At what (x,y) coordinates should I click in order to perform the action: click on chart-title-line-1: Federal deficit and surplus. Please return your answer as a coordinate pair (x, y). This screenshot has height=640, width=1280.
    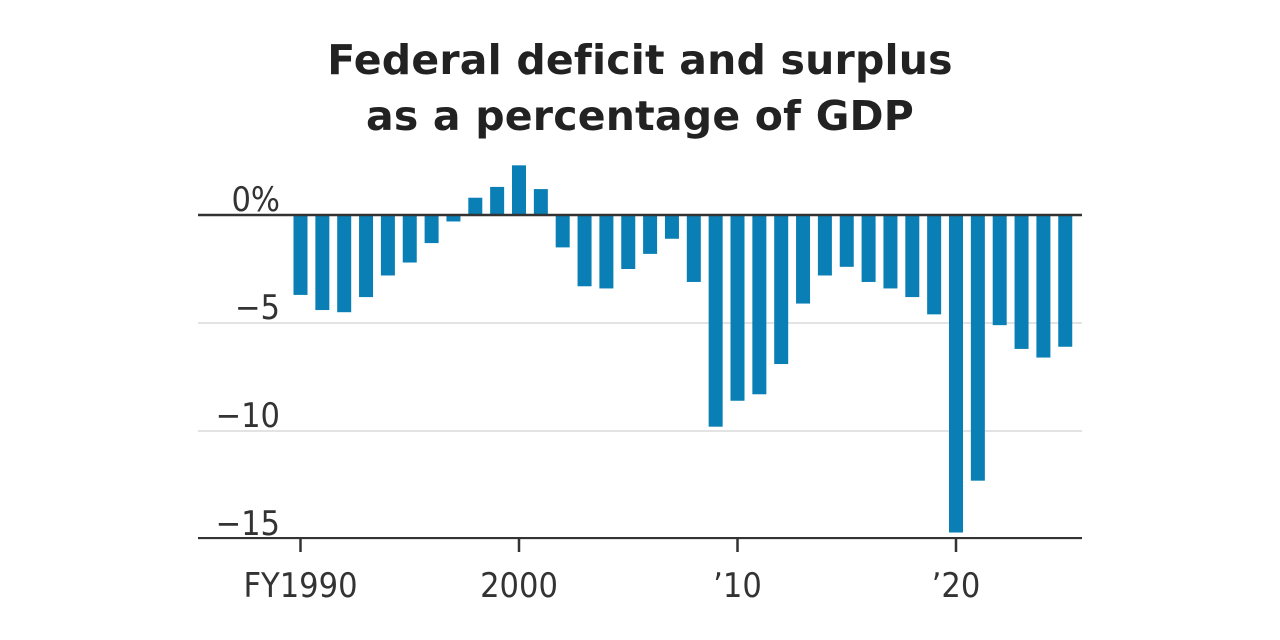
    Looking at the image, I should click on (640, 60).